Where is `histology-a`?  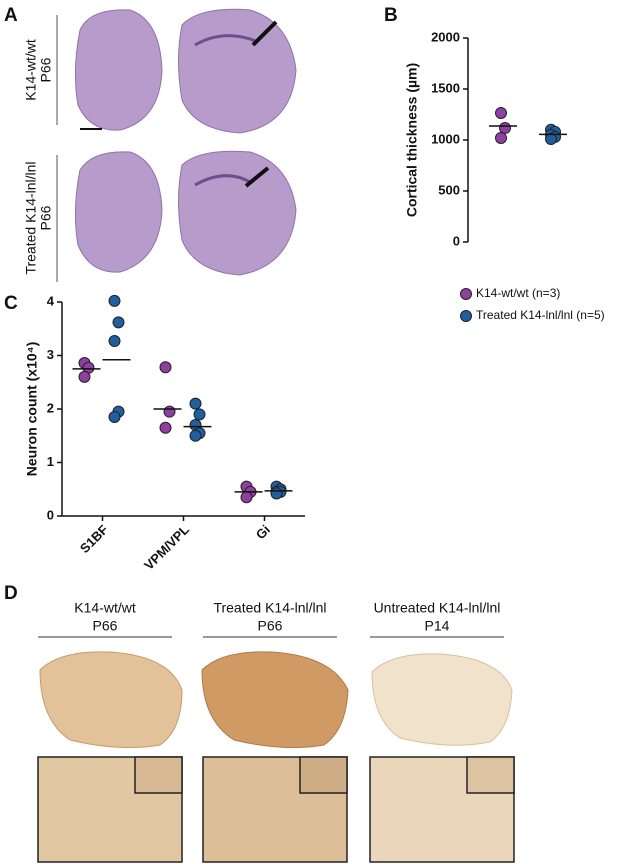 histology-a is located at coordinates (176, 145).